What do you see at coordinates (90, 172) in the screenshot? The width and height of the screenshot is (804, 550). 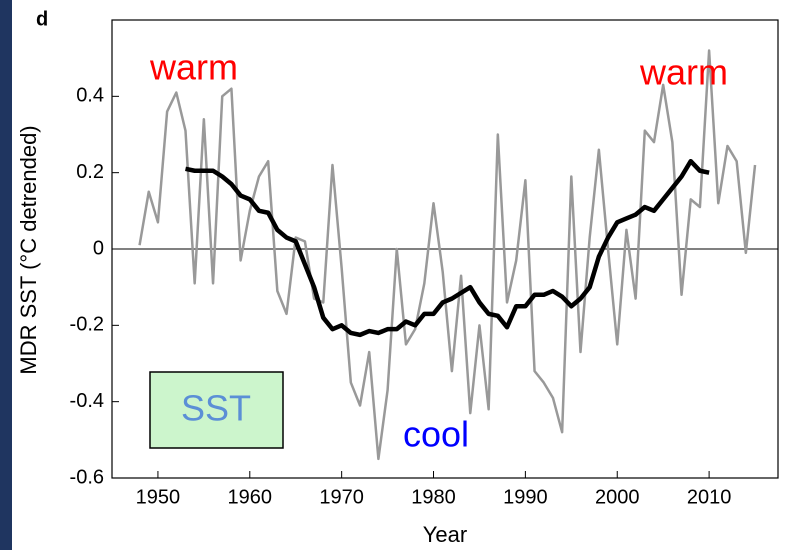 I see `y-tick-label: 0.2` at bounding box center [90, 172].